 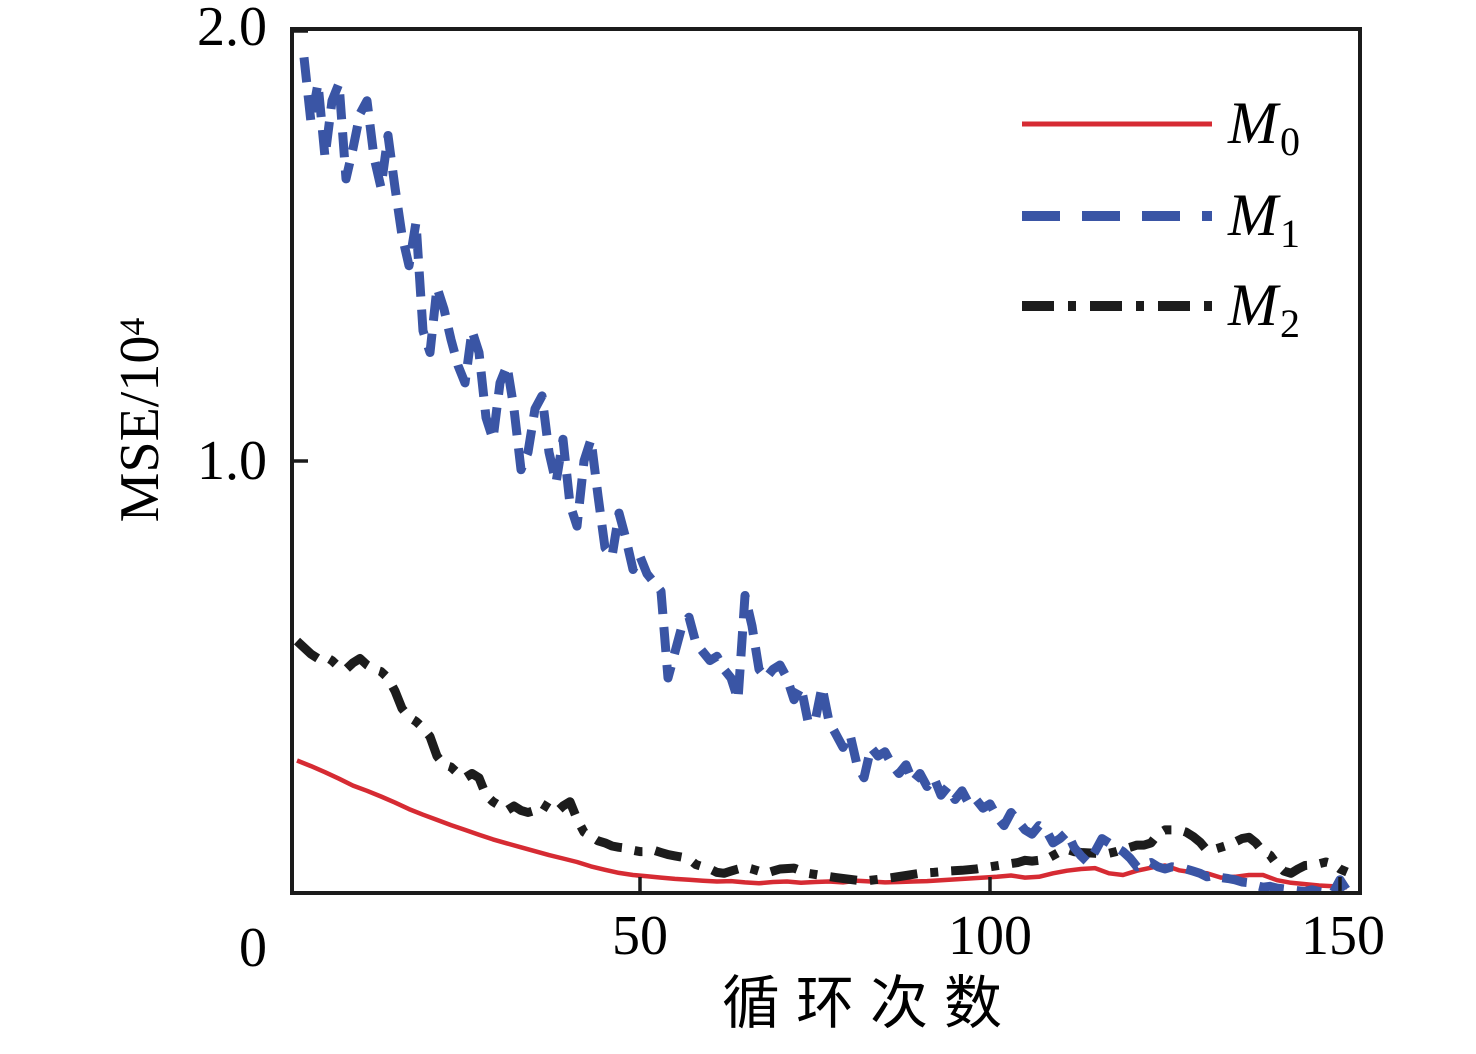 I want to click on x-axis-title: 循环次数, so click(x=869, y=1003).